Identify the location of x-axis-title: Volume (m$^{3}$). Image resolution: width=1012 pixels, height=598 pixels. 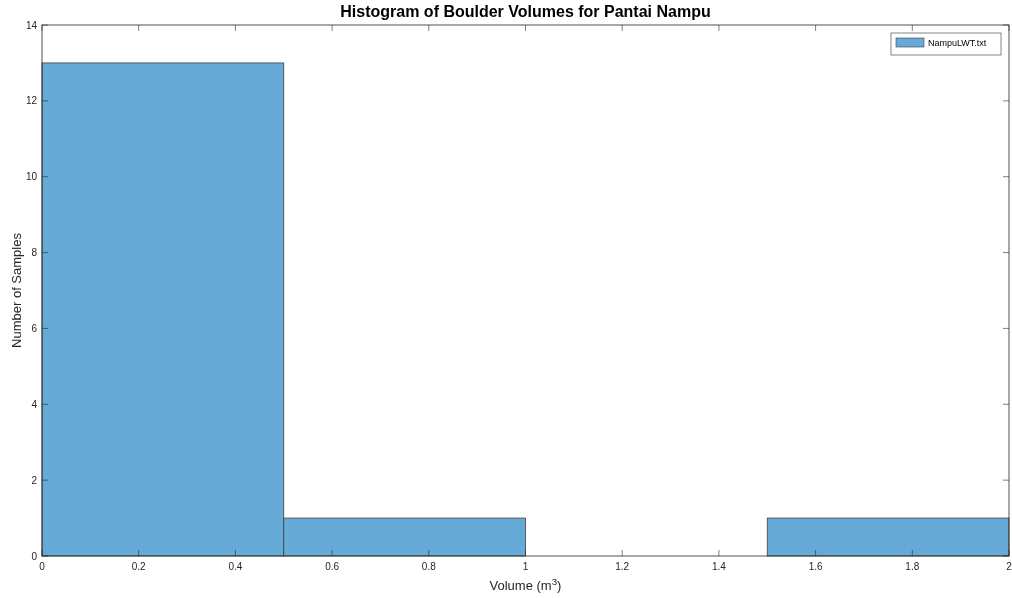
(525, 584).